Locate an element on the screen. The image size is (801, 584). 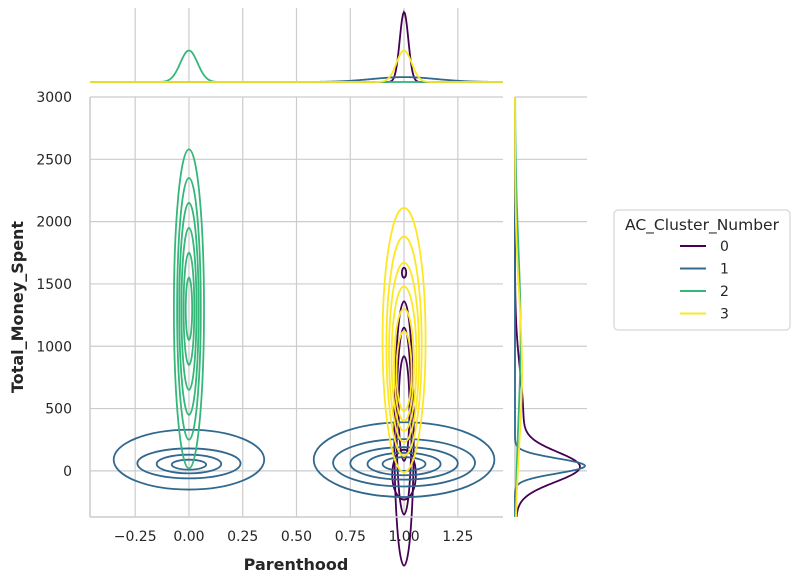
top-marginal-panel is located at coordinates (297, 45).